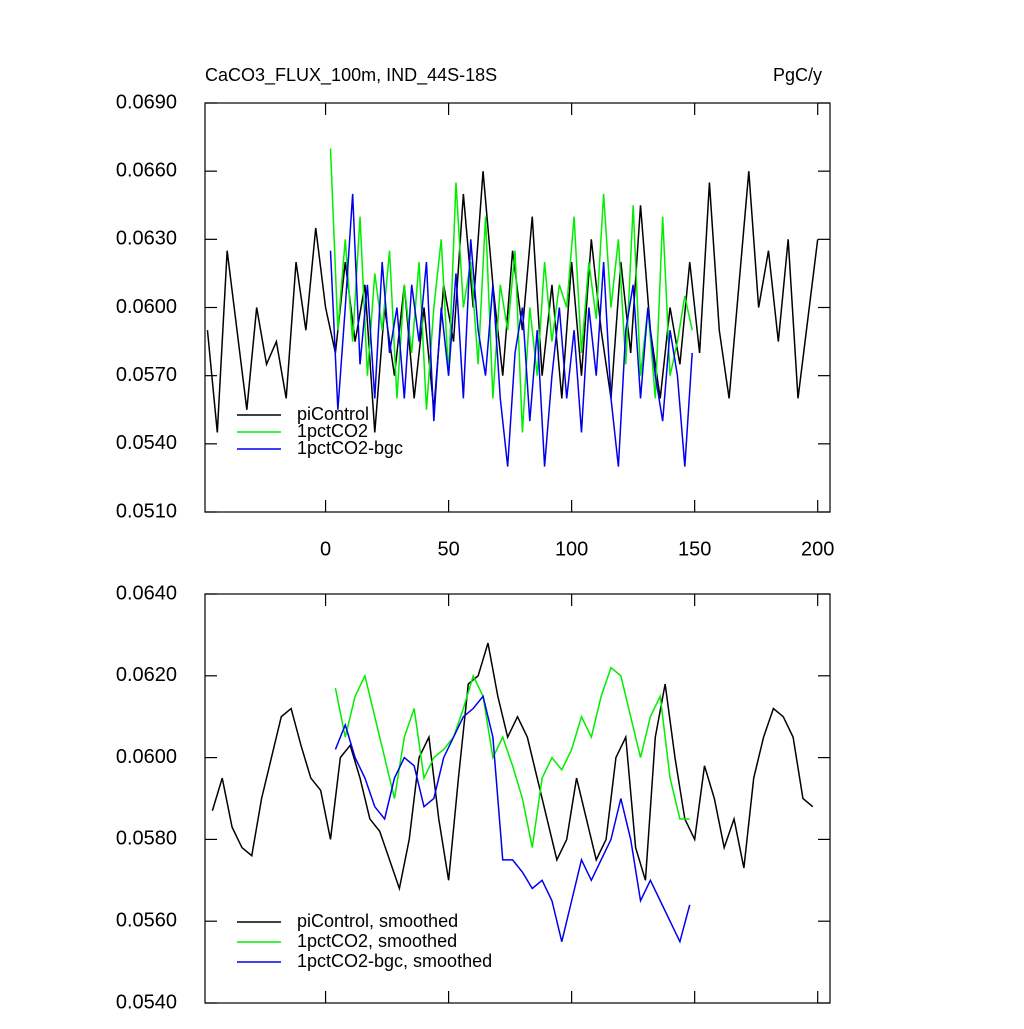 Image resolution: width=1024 pixels, height=1029 pixels. Describe the element at coordinates (571, 549) in the screenshot. I see `x-tick-label: 100` at that location.